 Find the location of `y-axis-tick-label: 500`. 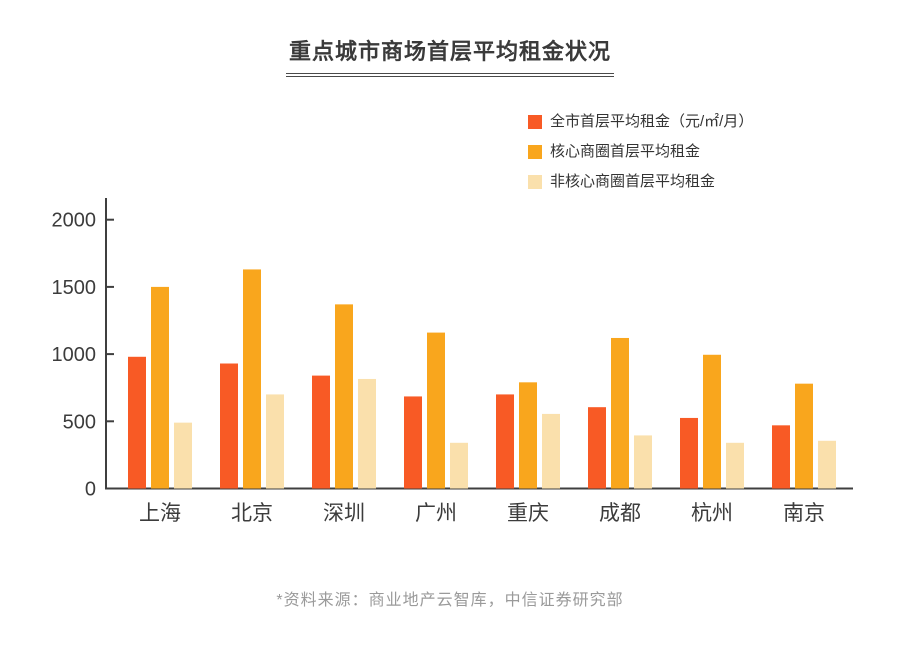

y-axis-tick-label: 500 is located at coordinates (79, 422).